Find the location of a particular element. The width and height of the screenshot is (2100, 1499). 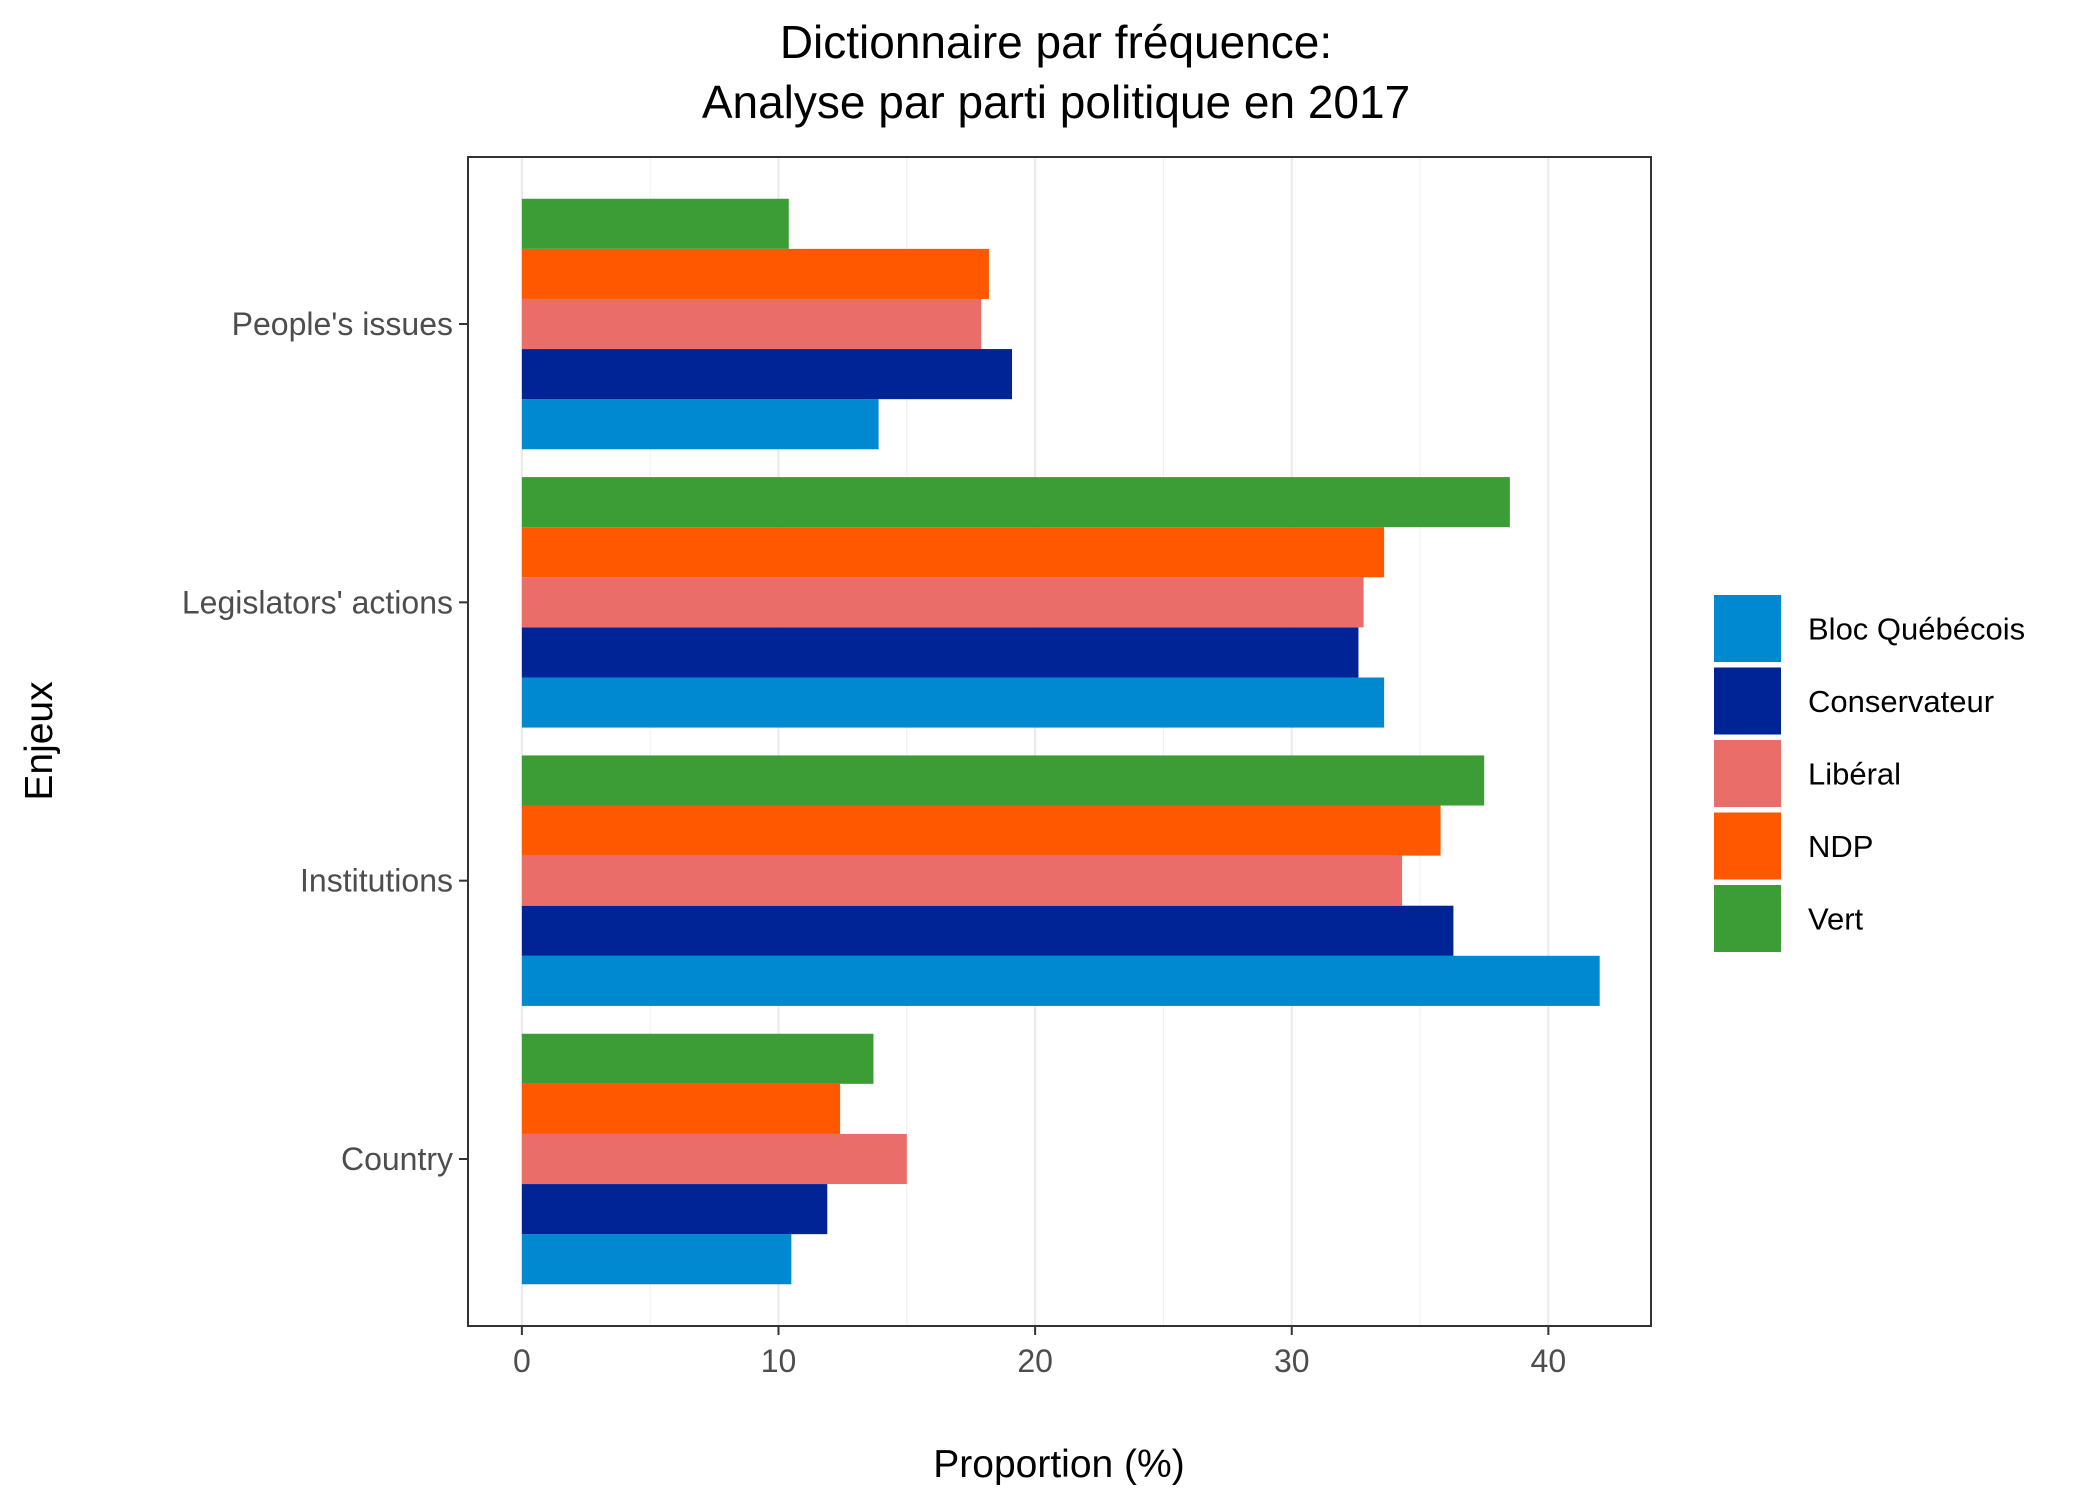

bar-ndp-people-s-issues is located at coordinates (755, 273).